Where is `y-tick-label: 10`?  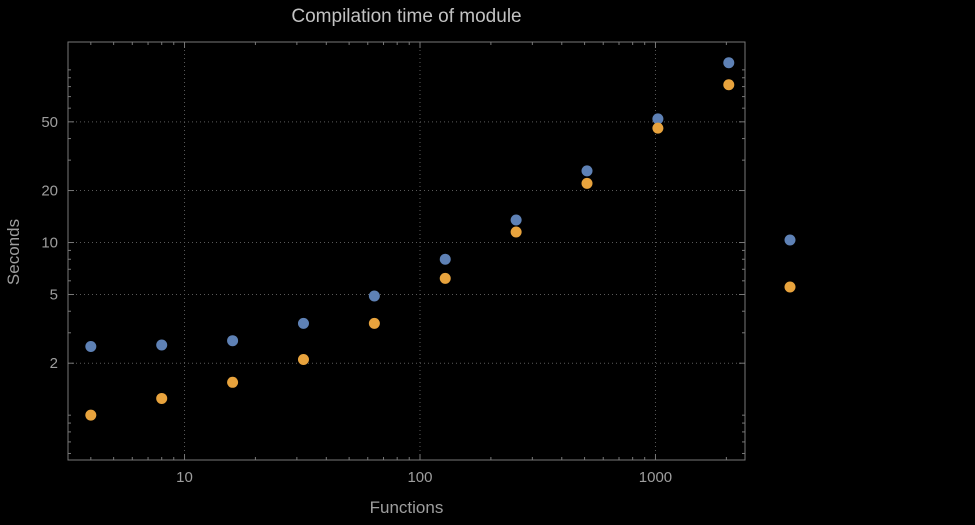 y-tick-label: 10 is located at coordinates (49, 243).